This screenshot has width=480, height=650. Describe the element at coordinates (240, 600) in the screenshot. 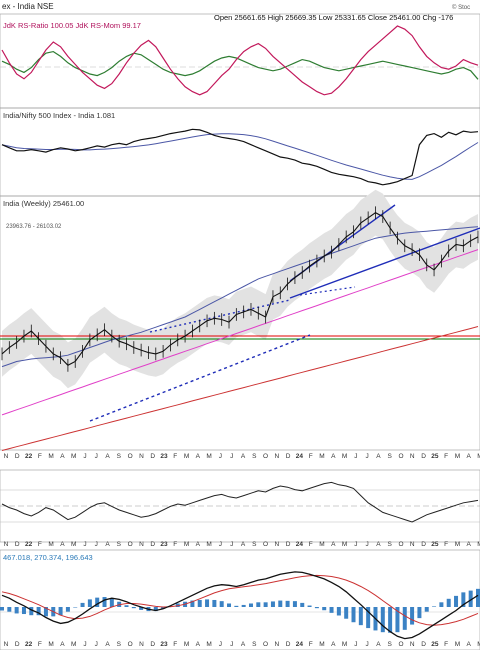

I see `macd-signal-line` at that location.